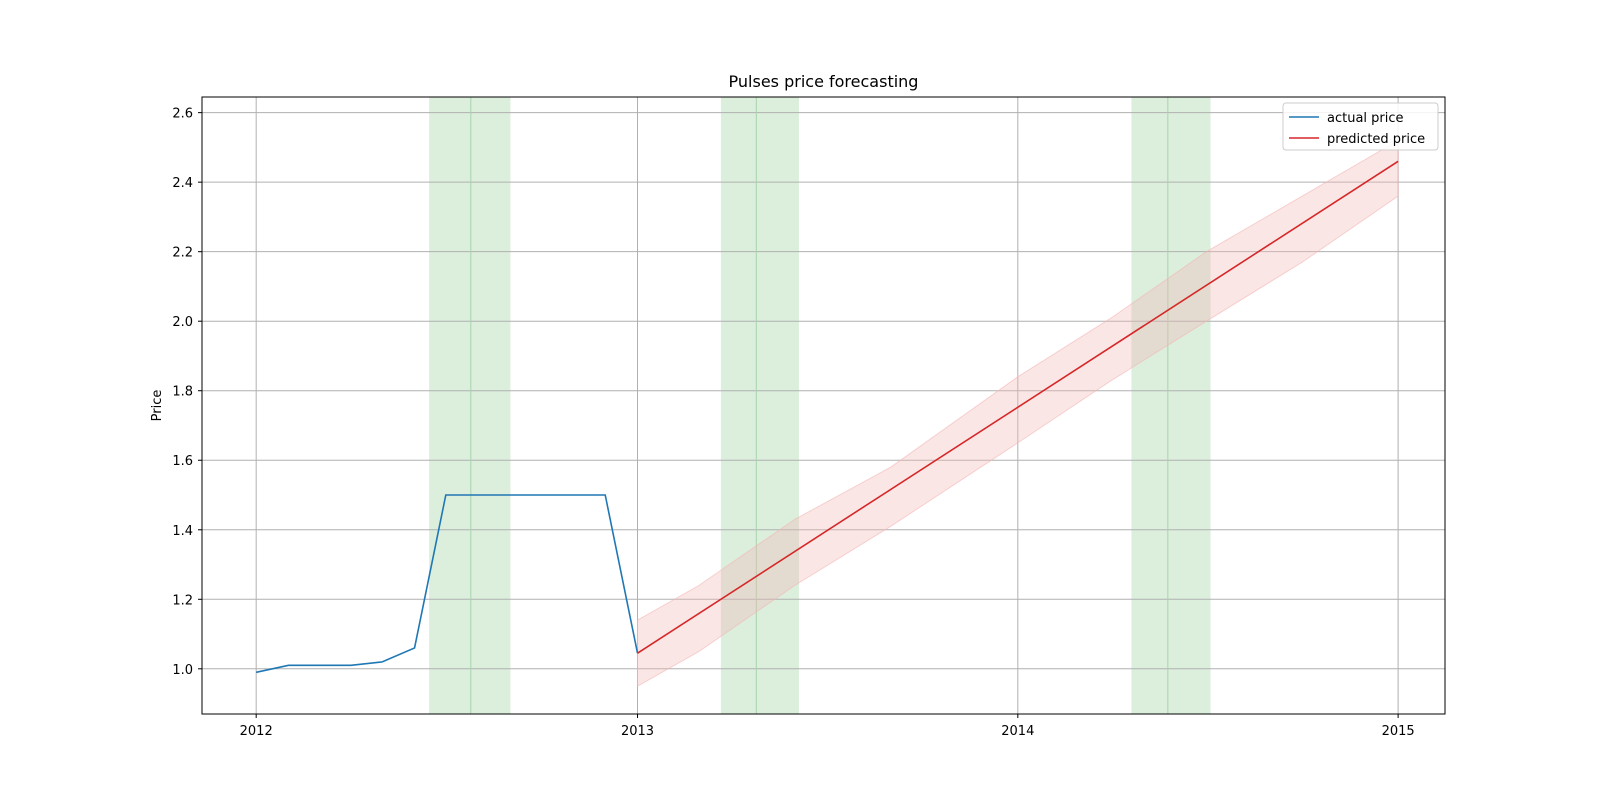 This screenshot has width=1600, height=800. What do you see at coordinates (182, 253) in the screenshot?
I see `y-tick-label-2.2: 2.2` at bounding box center [182, 253].